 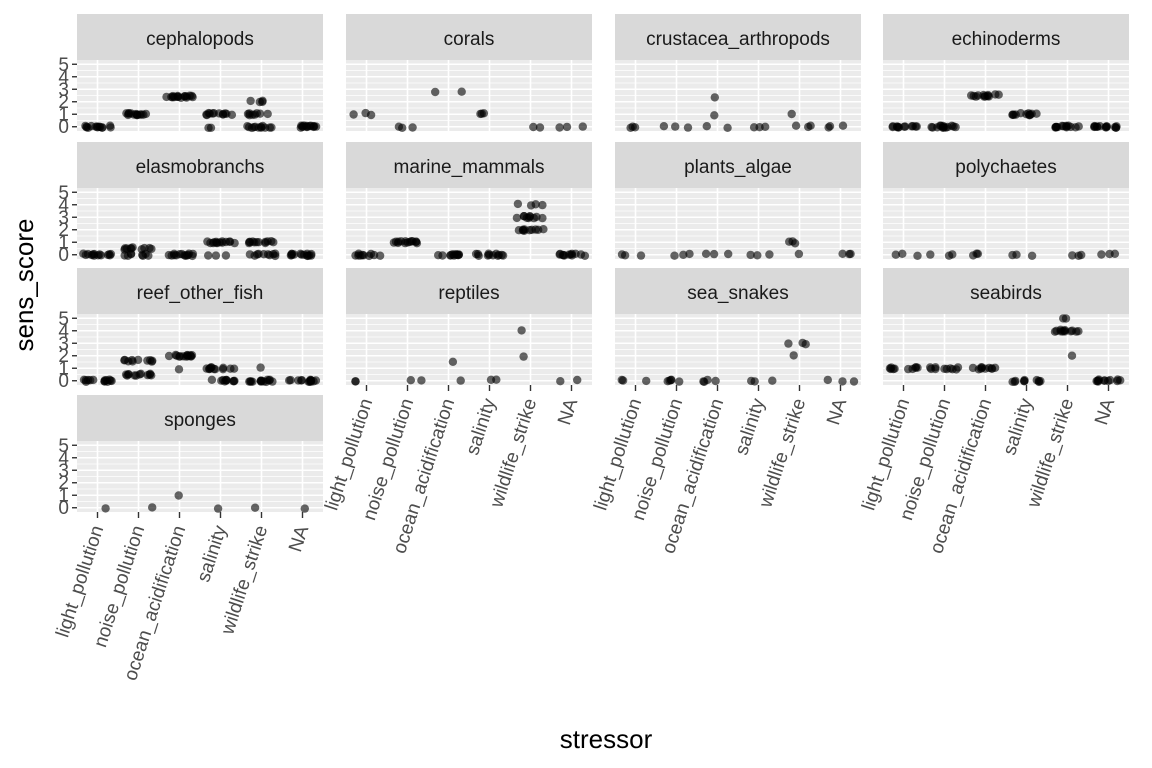 I want to click on y-axis-title: sens_score, so click(x=24, y=285).